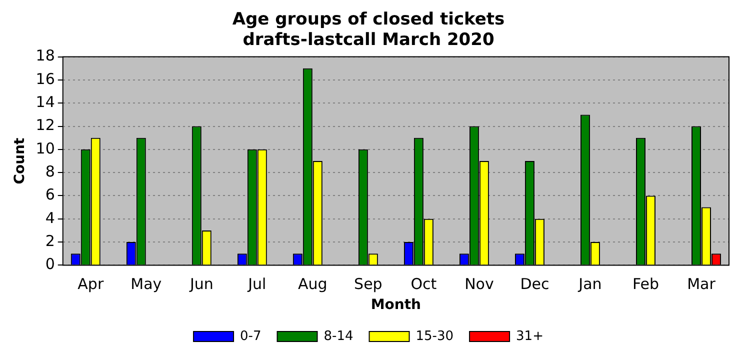  I want to click on y-axis-title: Count, so click(20, 160).